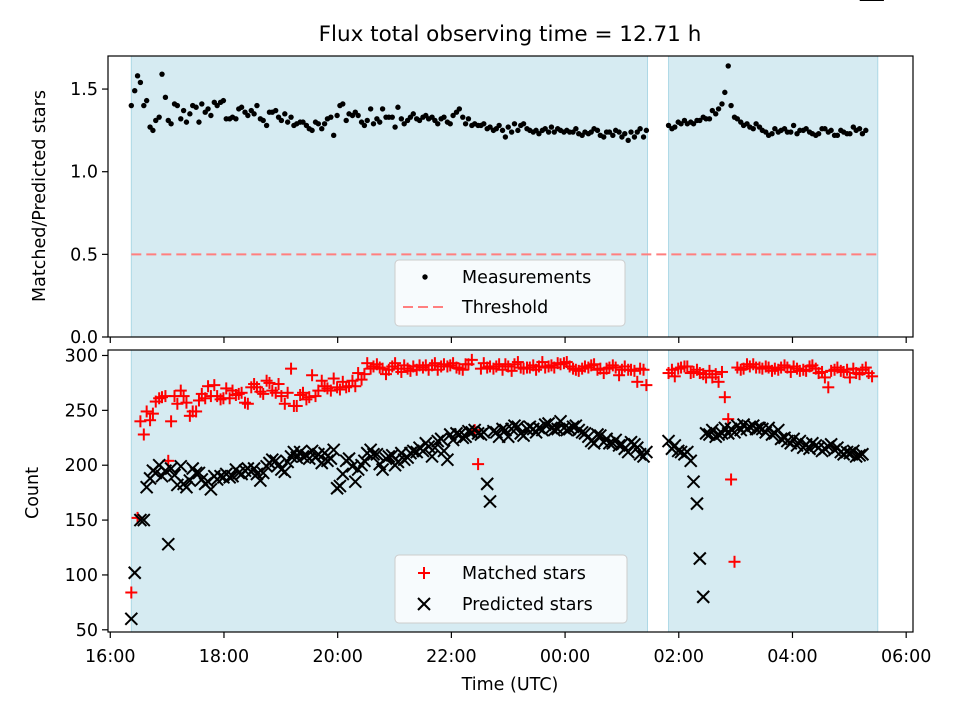  I want to click on y-tick-label: 100, so click(81, 576).